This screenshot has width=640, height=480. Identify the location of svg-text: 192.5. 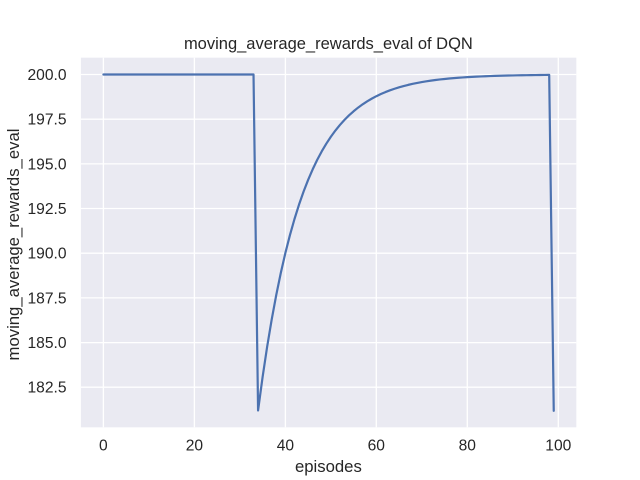
(46, 209).